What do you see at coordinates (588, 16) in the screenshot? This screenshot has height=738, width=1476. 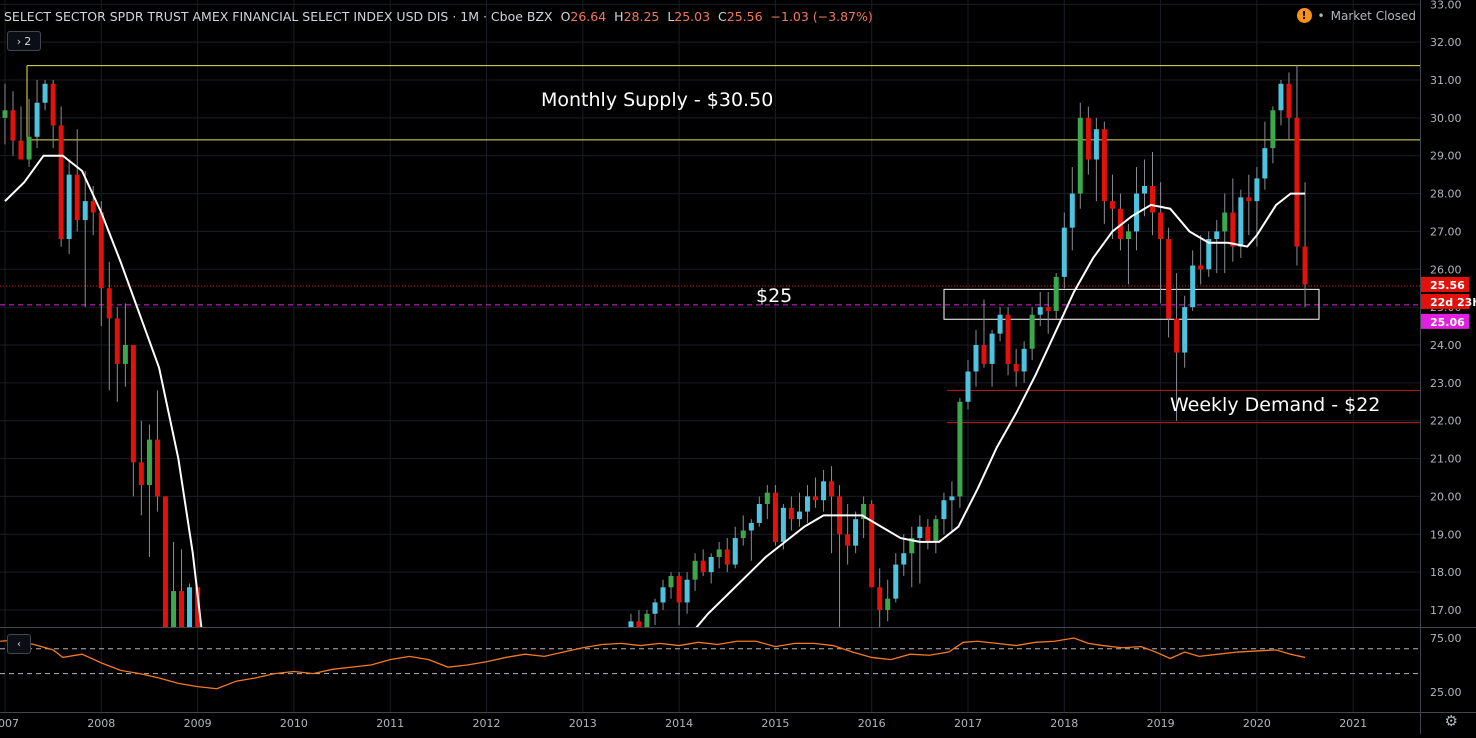 I see `open-value: 26.64` at bounding box center [588, 16].